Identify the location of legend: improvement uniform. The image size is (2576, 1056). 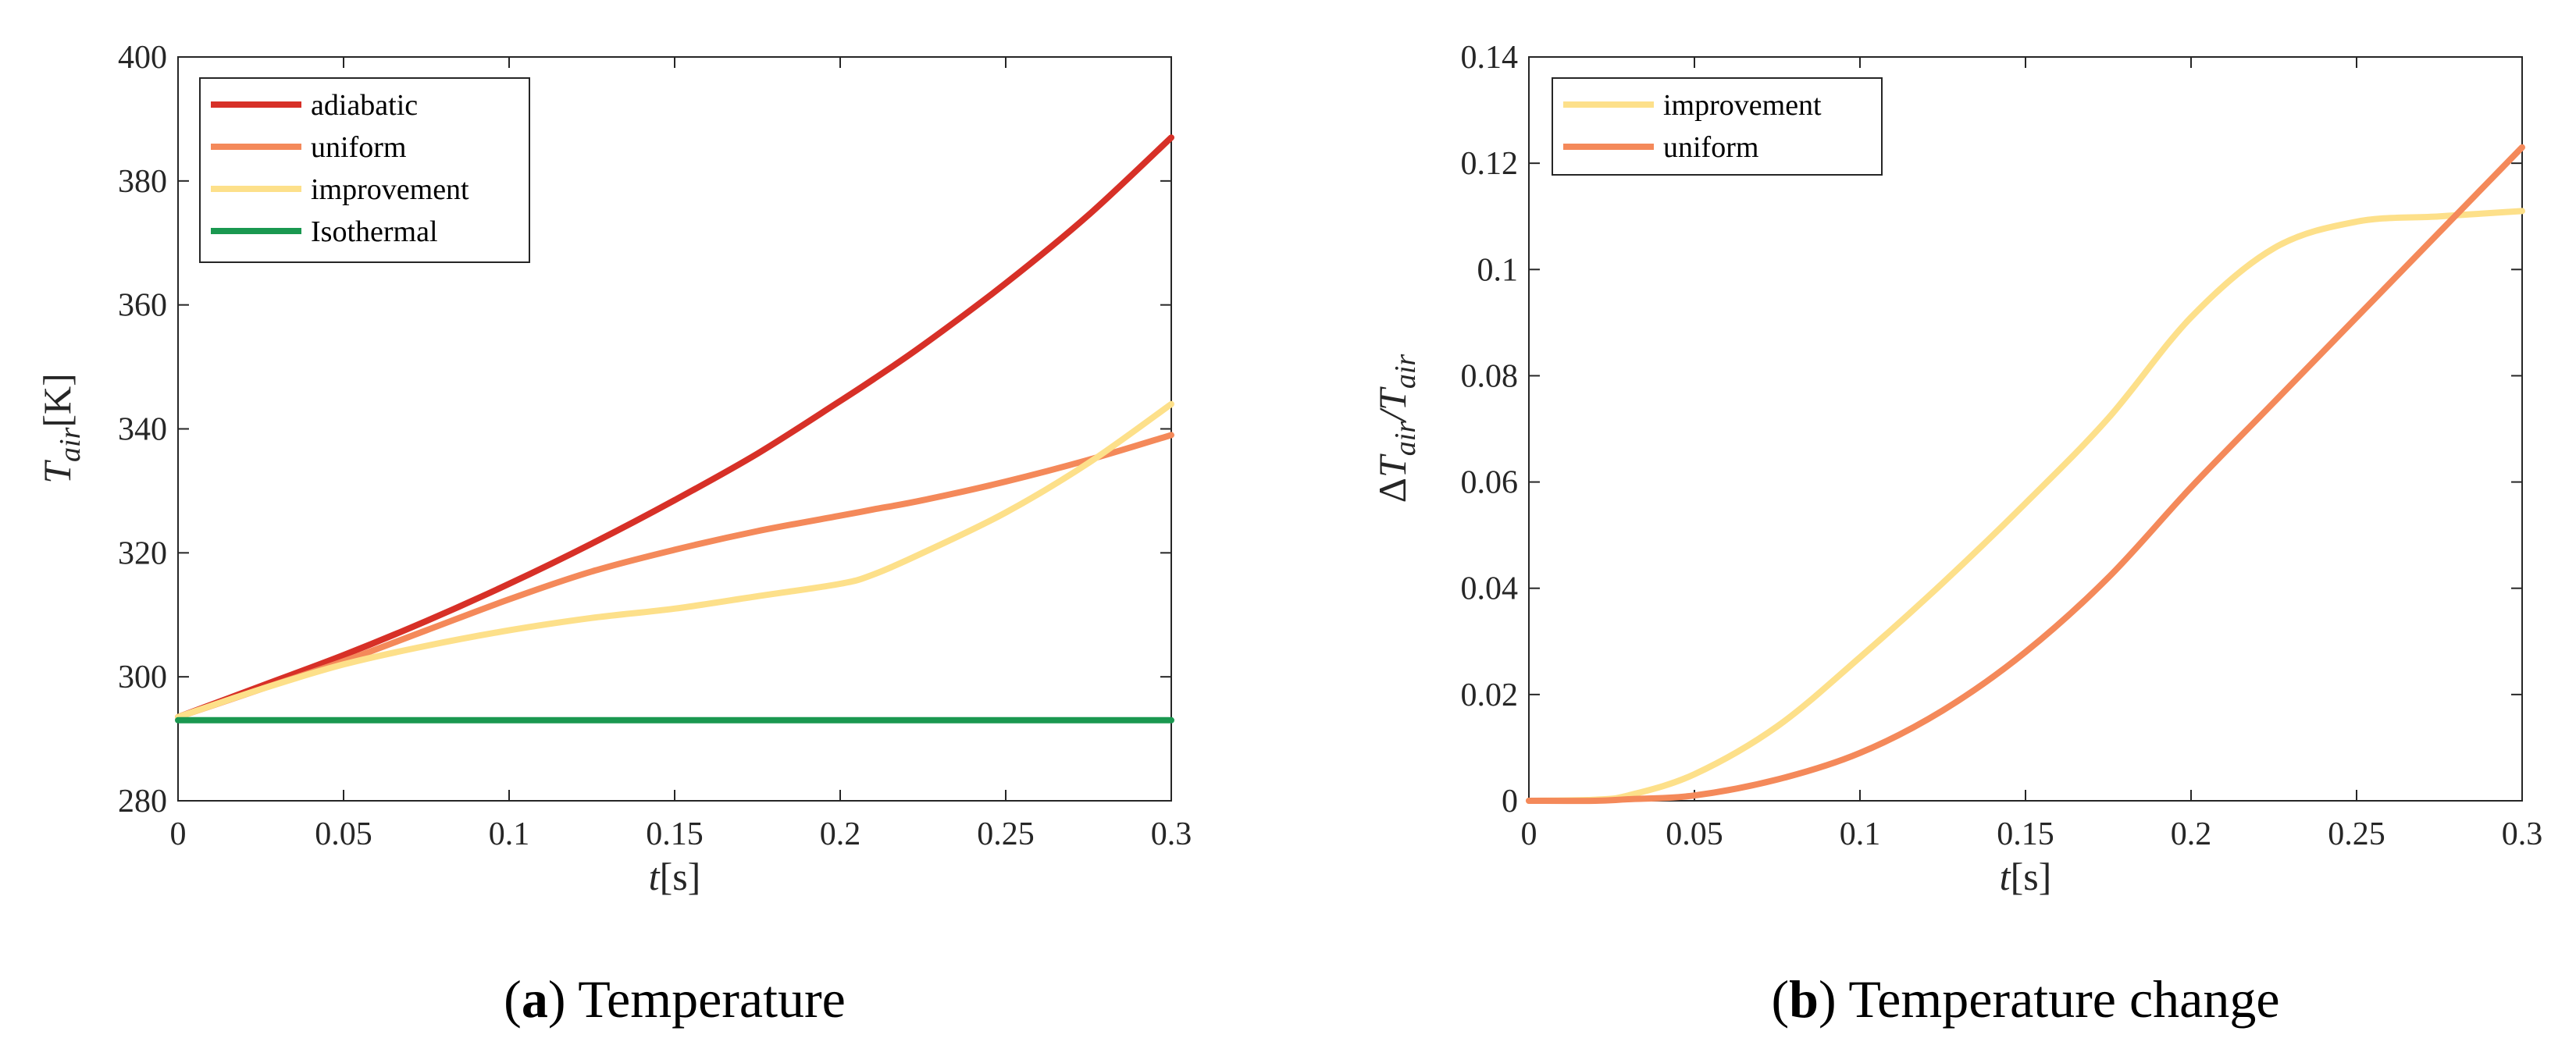
(1717, 126).